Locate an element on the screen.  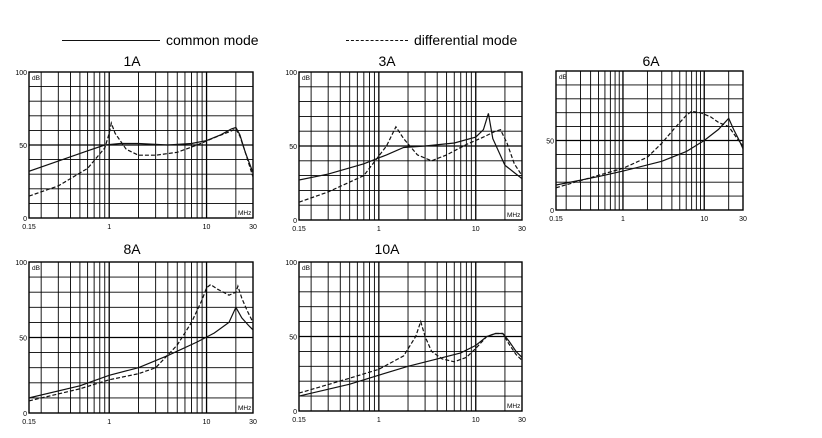
legend-dashed-line is located at coordinates (377, 40).